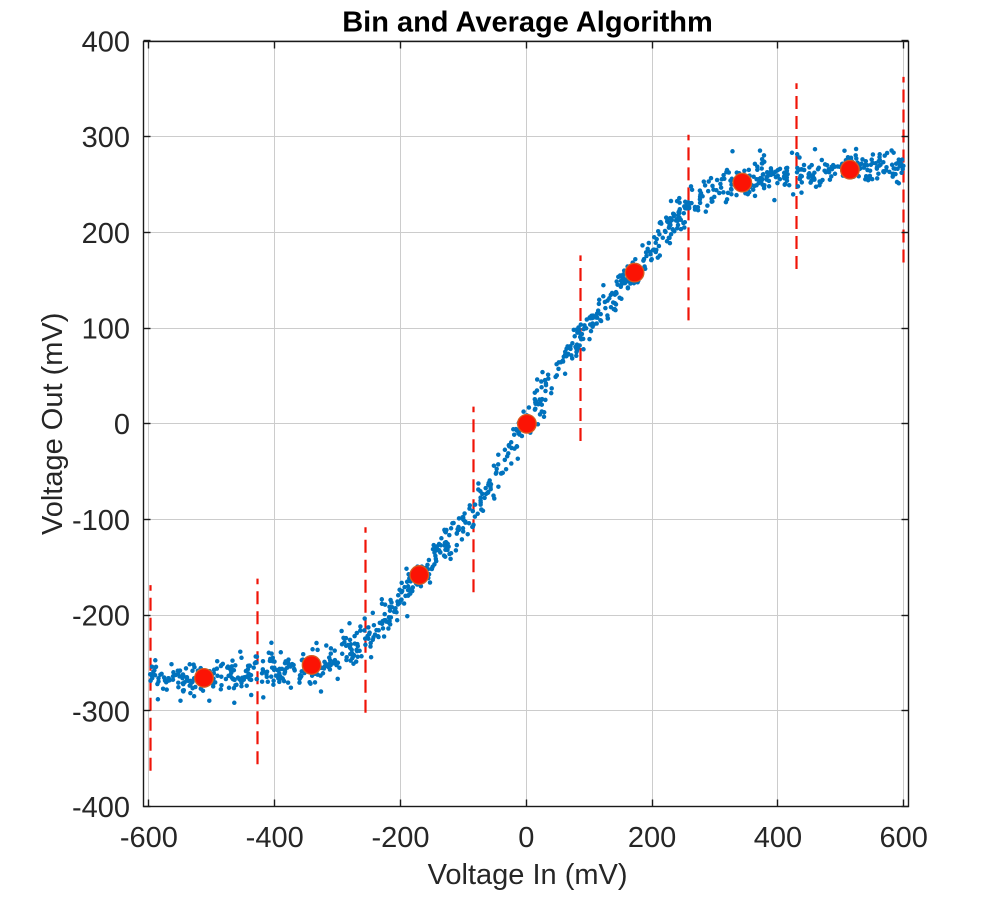  I want to click on svg-text: 300, so click(106, 138).